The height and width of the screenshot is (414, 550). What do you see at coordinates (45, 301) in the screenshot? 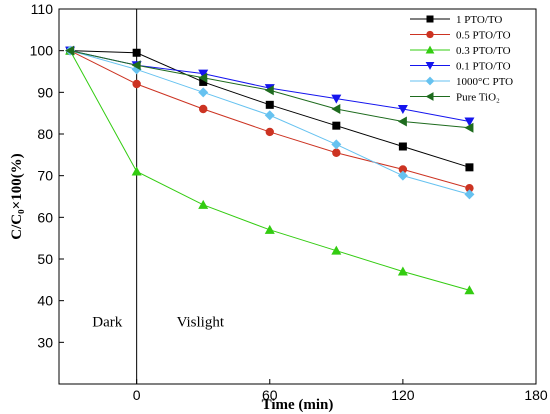
I see `y-tick-label: 40` at bounding box center [45, 301].